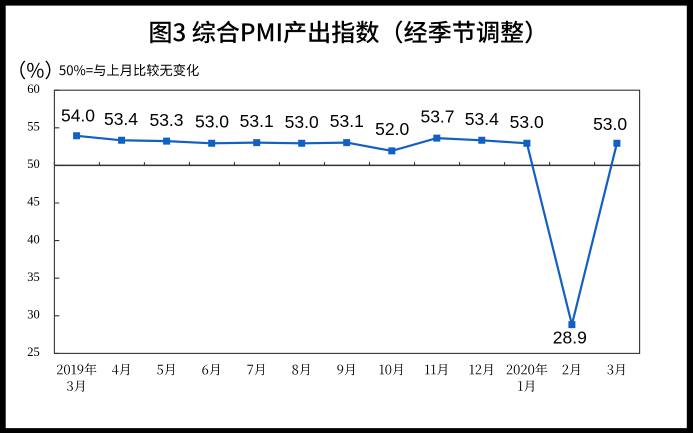 Image resolution: width=693 pixels, height=433 pixels. I want to click on svg-text: 54.0, so click(78, 116).